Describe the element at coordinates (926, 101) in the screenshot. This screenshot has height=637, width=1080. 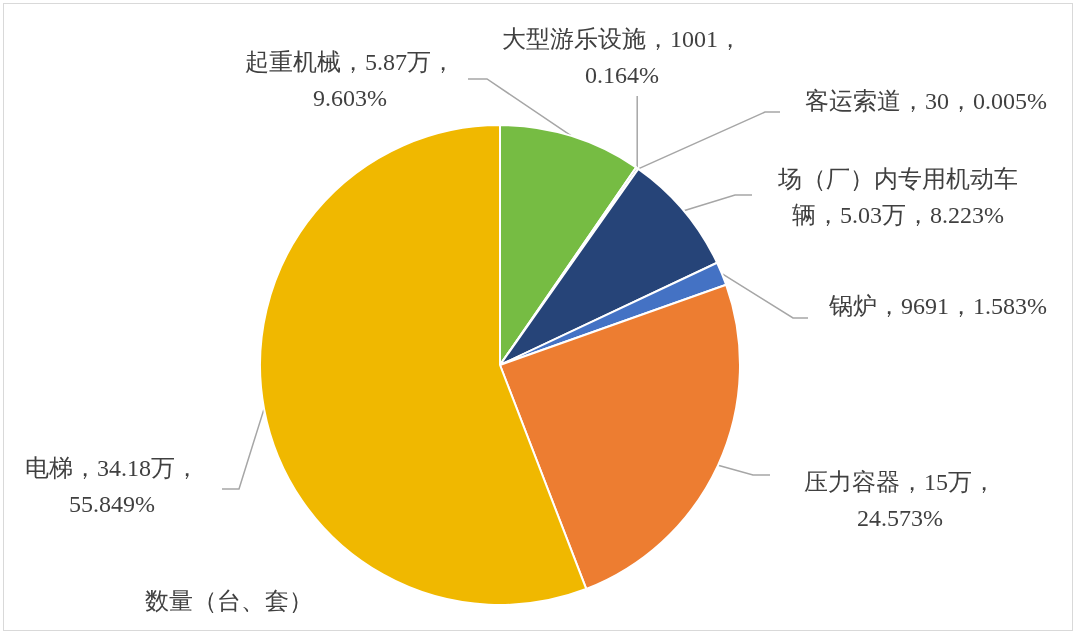
I see `slice-label: 客运索道，30，0.005%` at that location.